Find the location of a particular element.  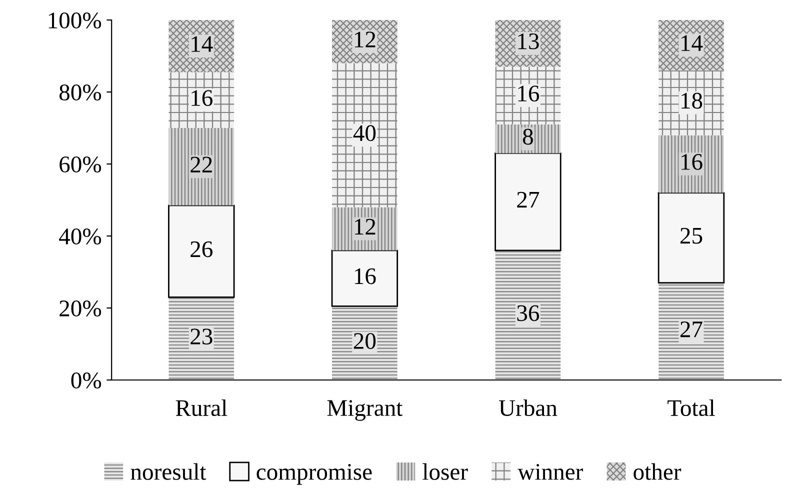

data-label: 26 is located at coordinates (201, 249).